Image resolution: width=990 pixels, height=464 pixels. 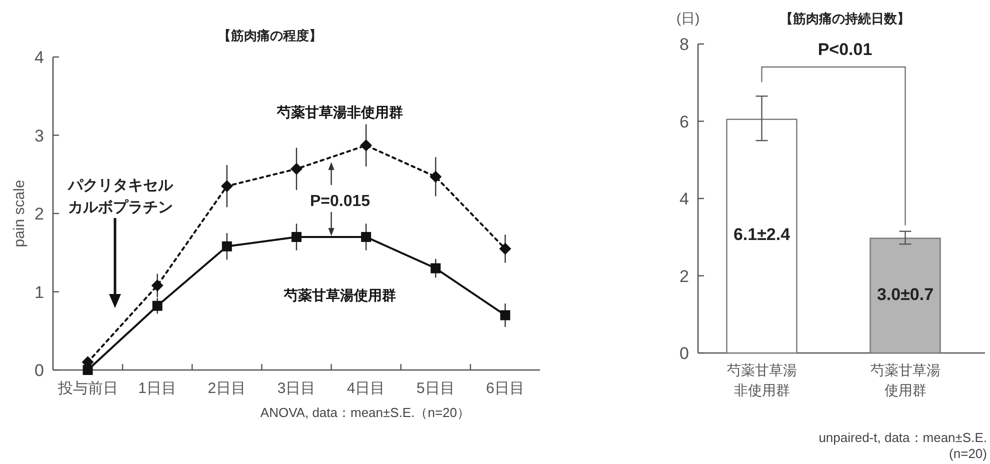 What do you see at coordinates (684, 122) in the screenshot?
I see `y-tick-label: 6` at bounding box center [684, 122].